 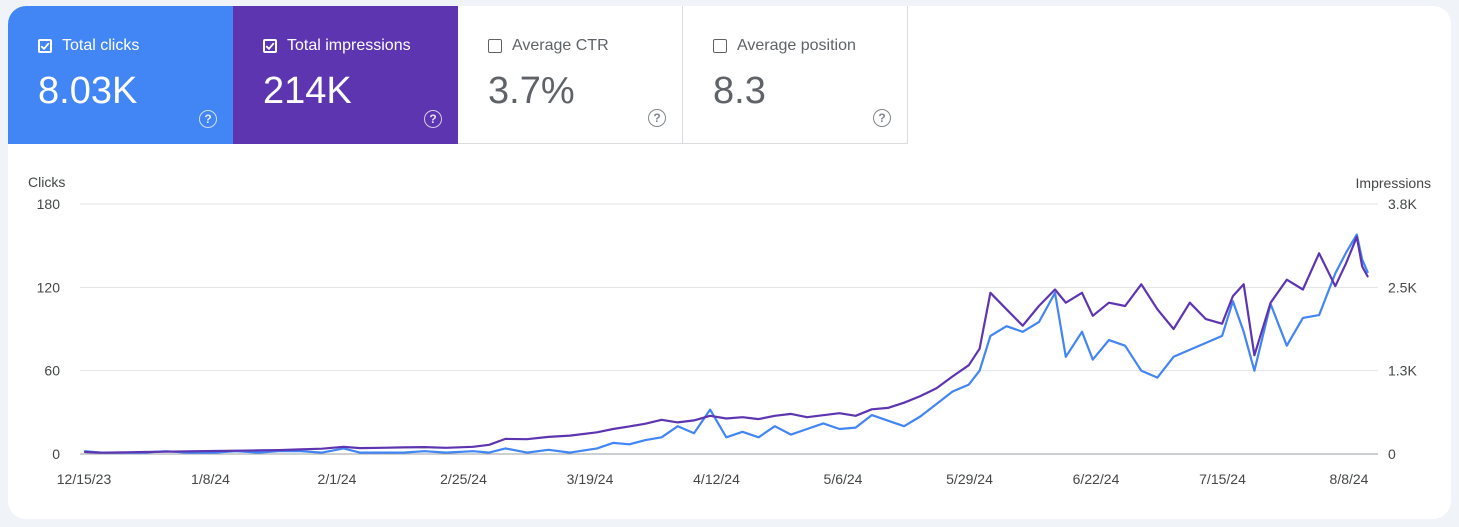 I want to click on x-tick-label: 7/15/24, so click(x=1222, y=479).